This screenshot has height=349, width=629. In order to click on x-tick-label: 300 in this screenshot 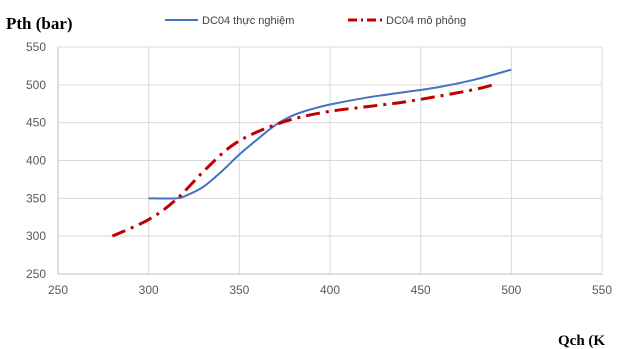, I will do `click(149, 290)`.